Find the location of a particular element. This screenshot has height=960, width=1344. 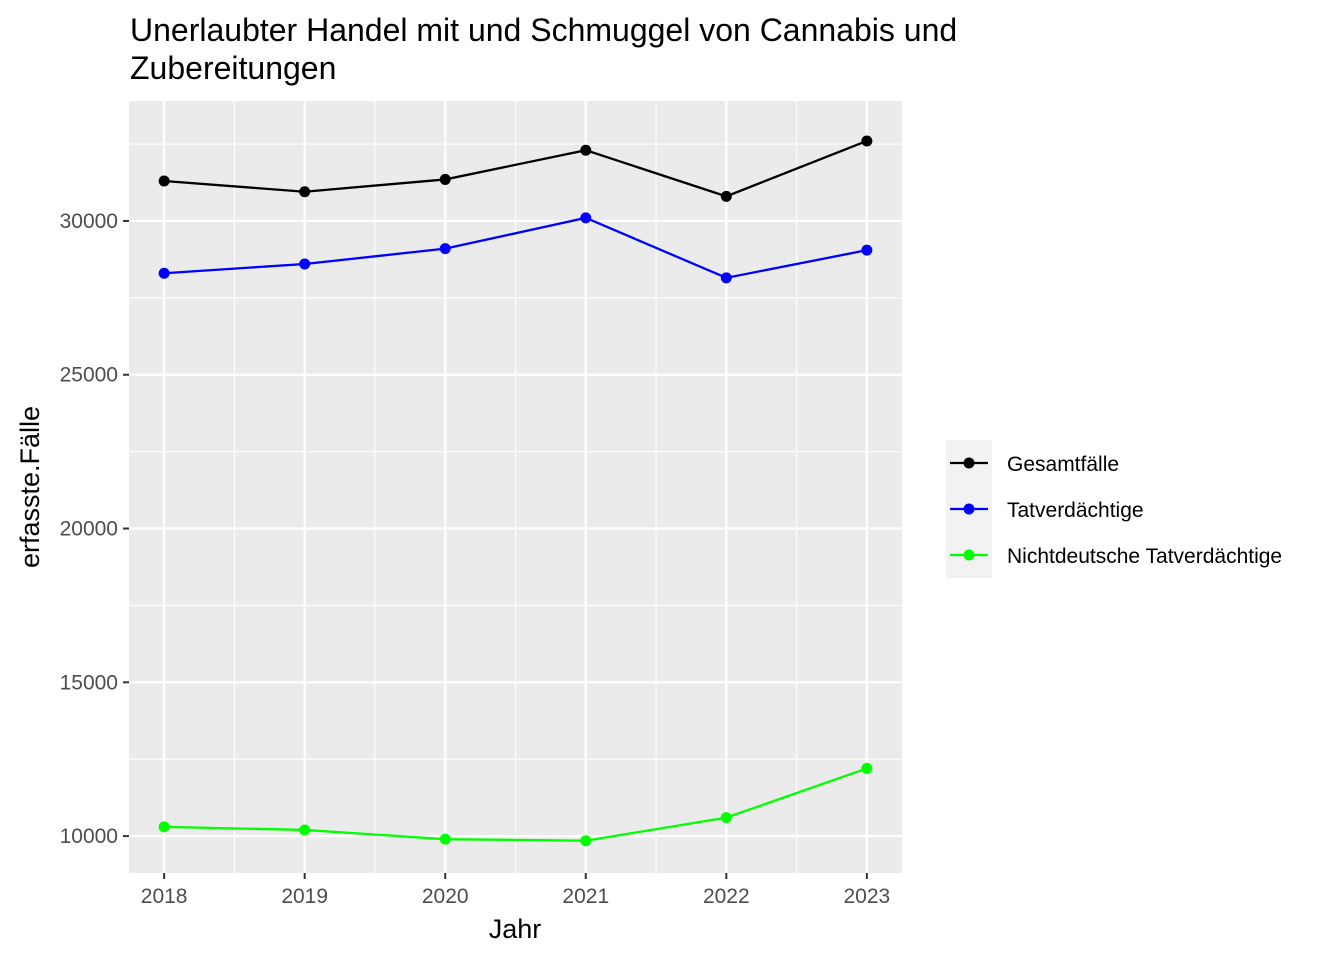

y-tick-label: 30000 is located at coordinates (89, 221).